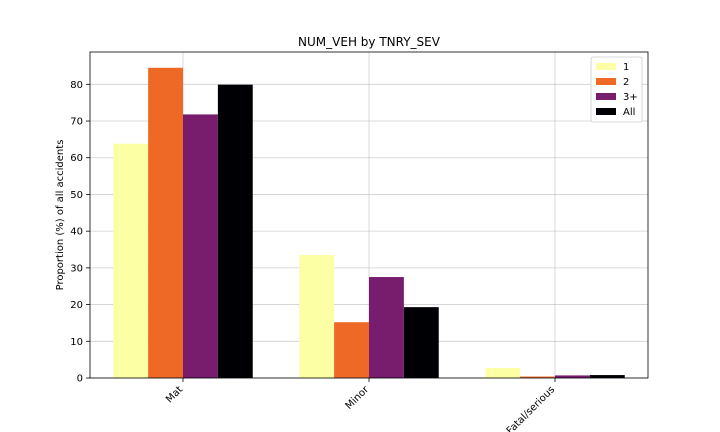 This screenshot has height=432, width=720. I want to click on y-axis-label: Proportion (%) of all accidents, so click(60, 215).